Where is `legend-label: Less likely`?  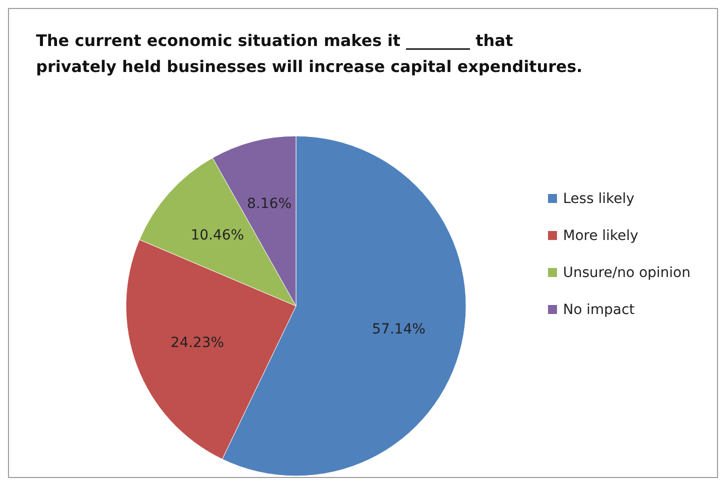 legend-label: Less likely is located at coordinates (598, 199).